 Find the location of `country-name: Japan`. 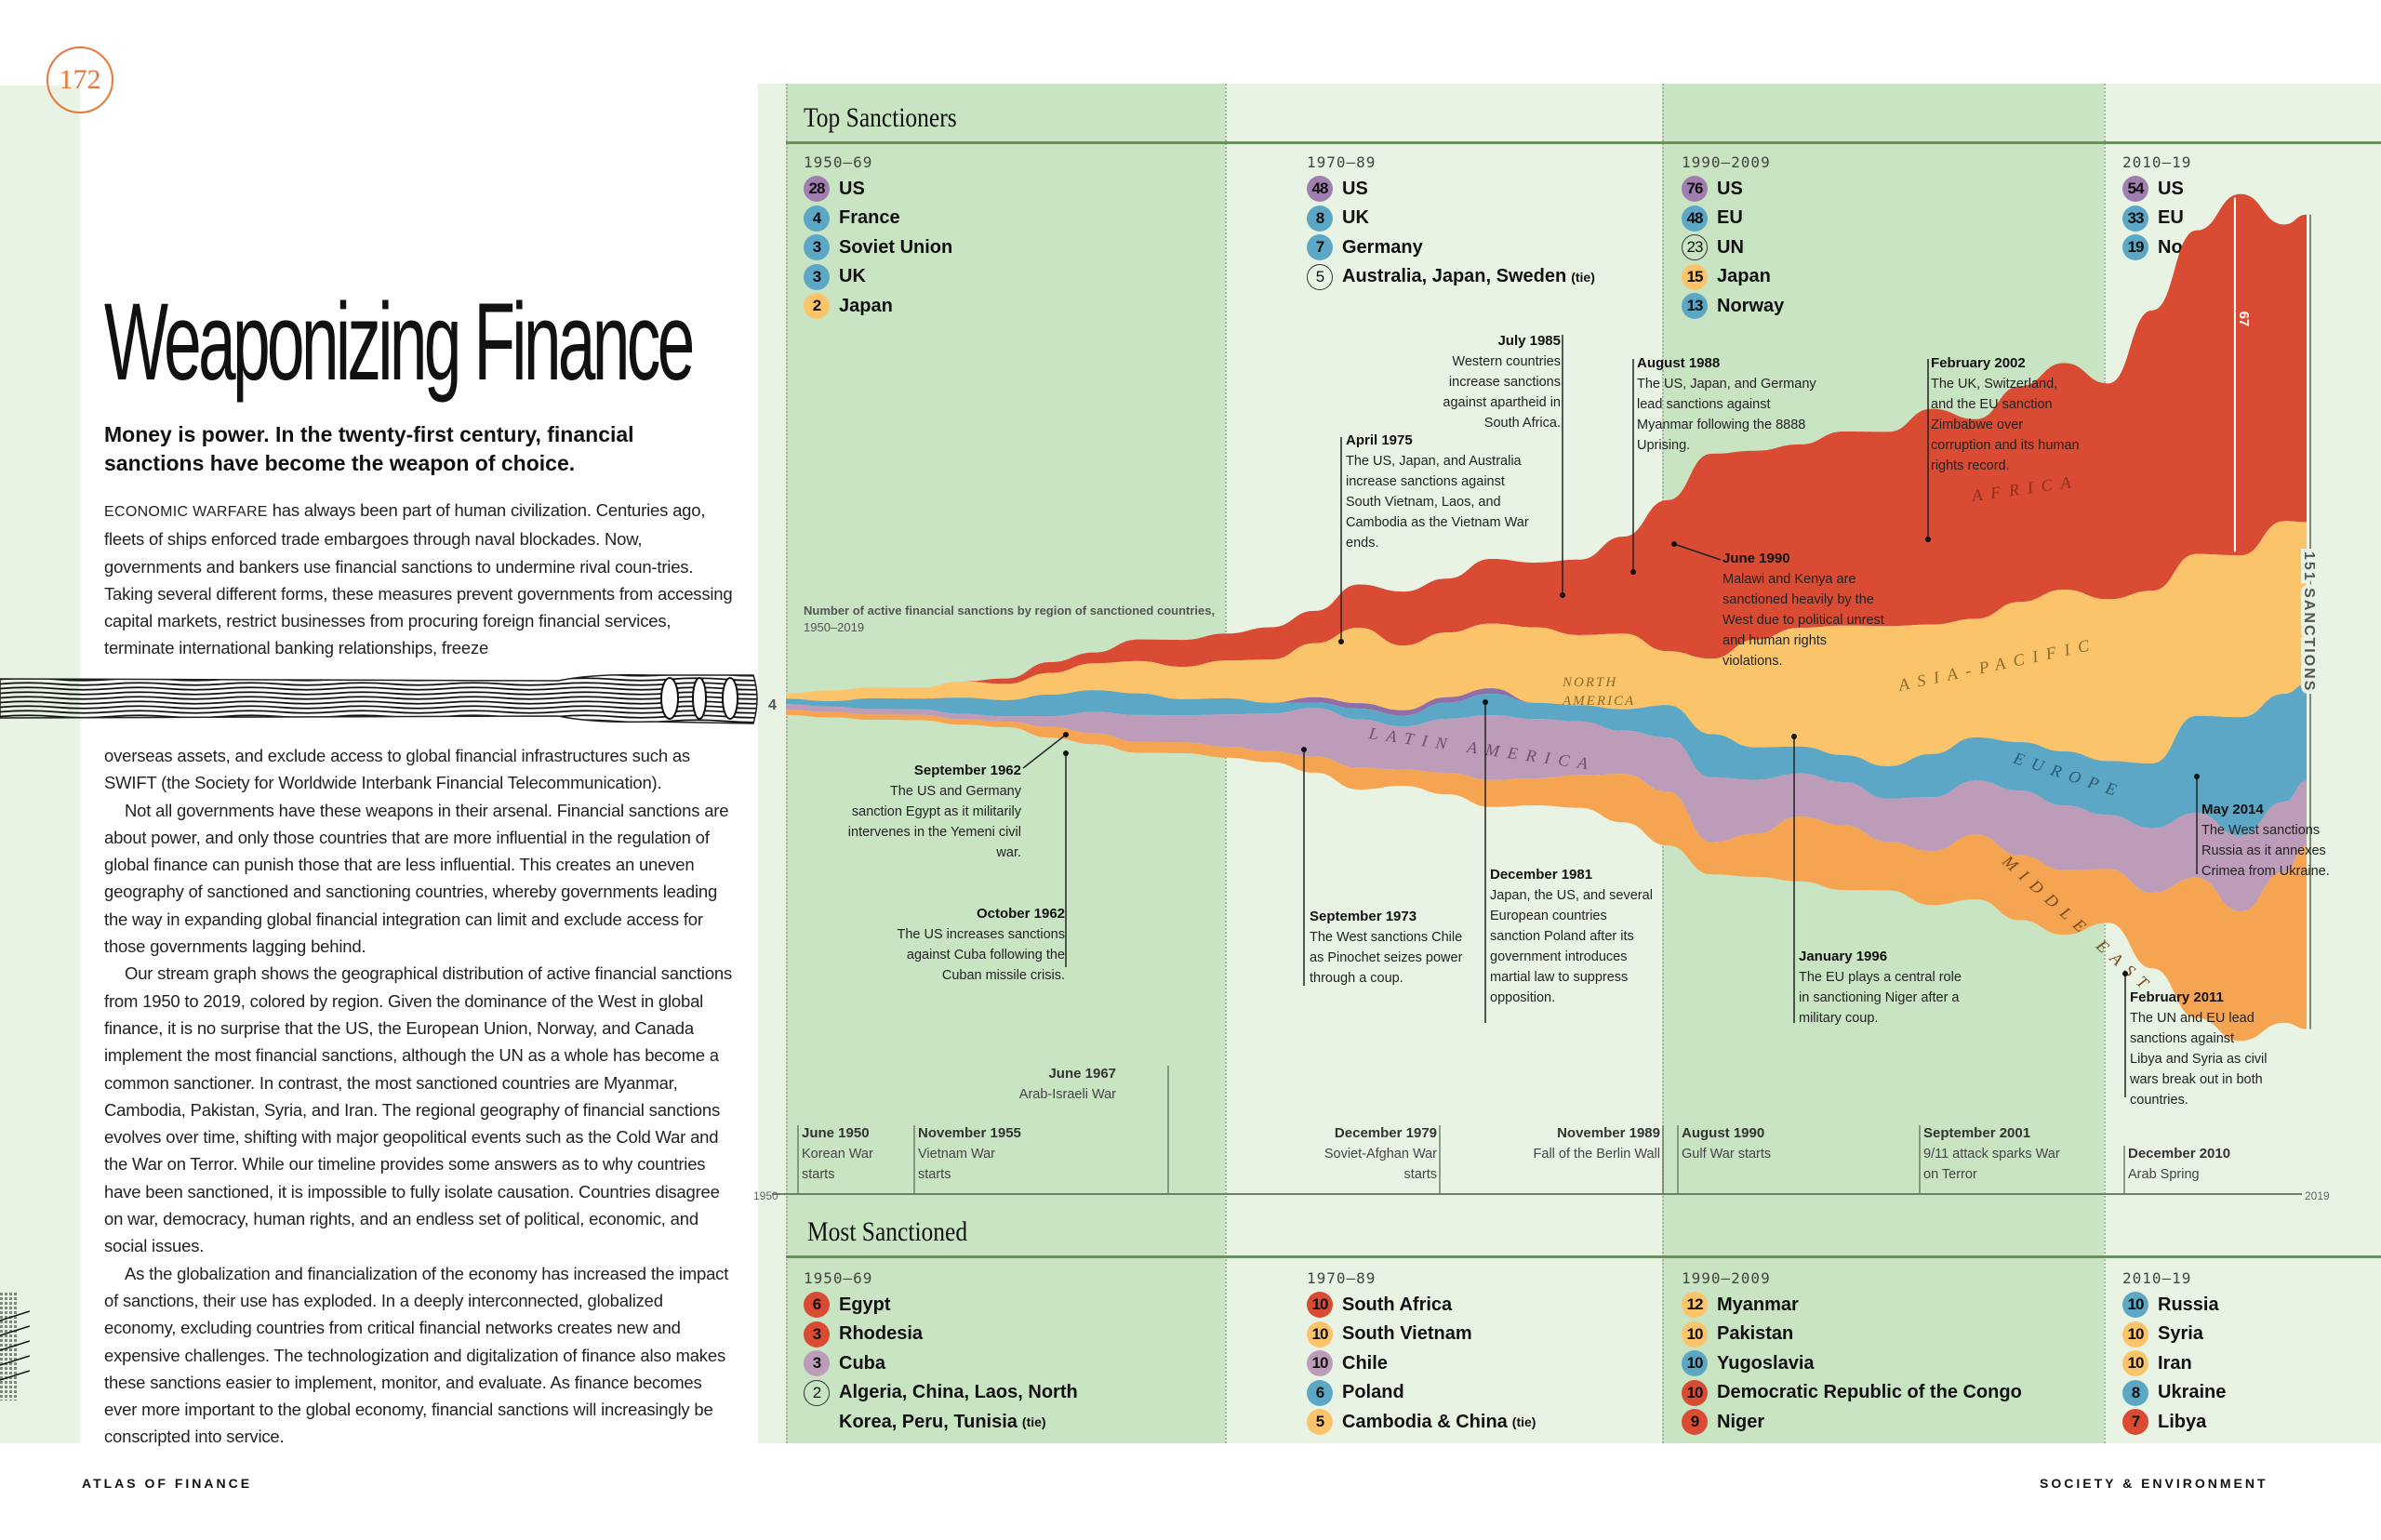

country-name: Japan is located at coordinates (866, 305).